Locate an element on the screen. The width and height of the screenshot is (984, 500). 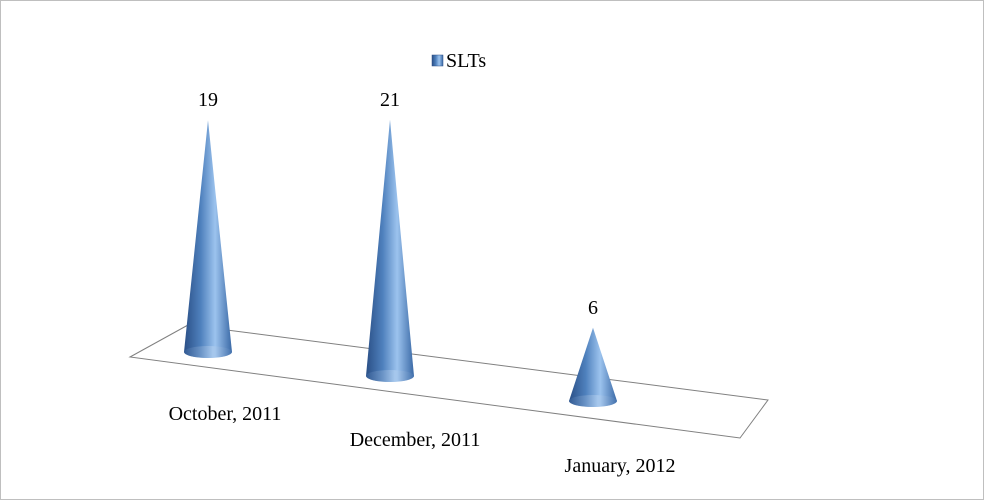
data-label: 6 is located at coordinates (593, 308).